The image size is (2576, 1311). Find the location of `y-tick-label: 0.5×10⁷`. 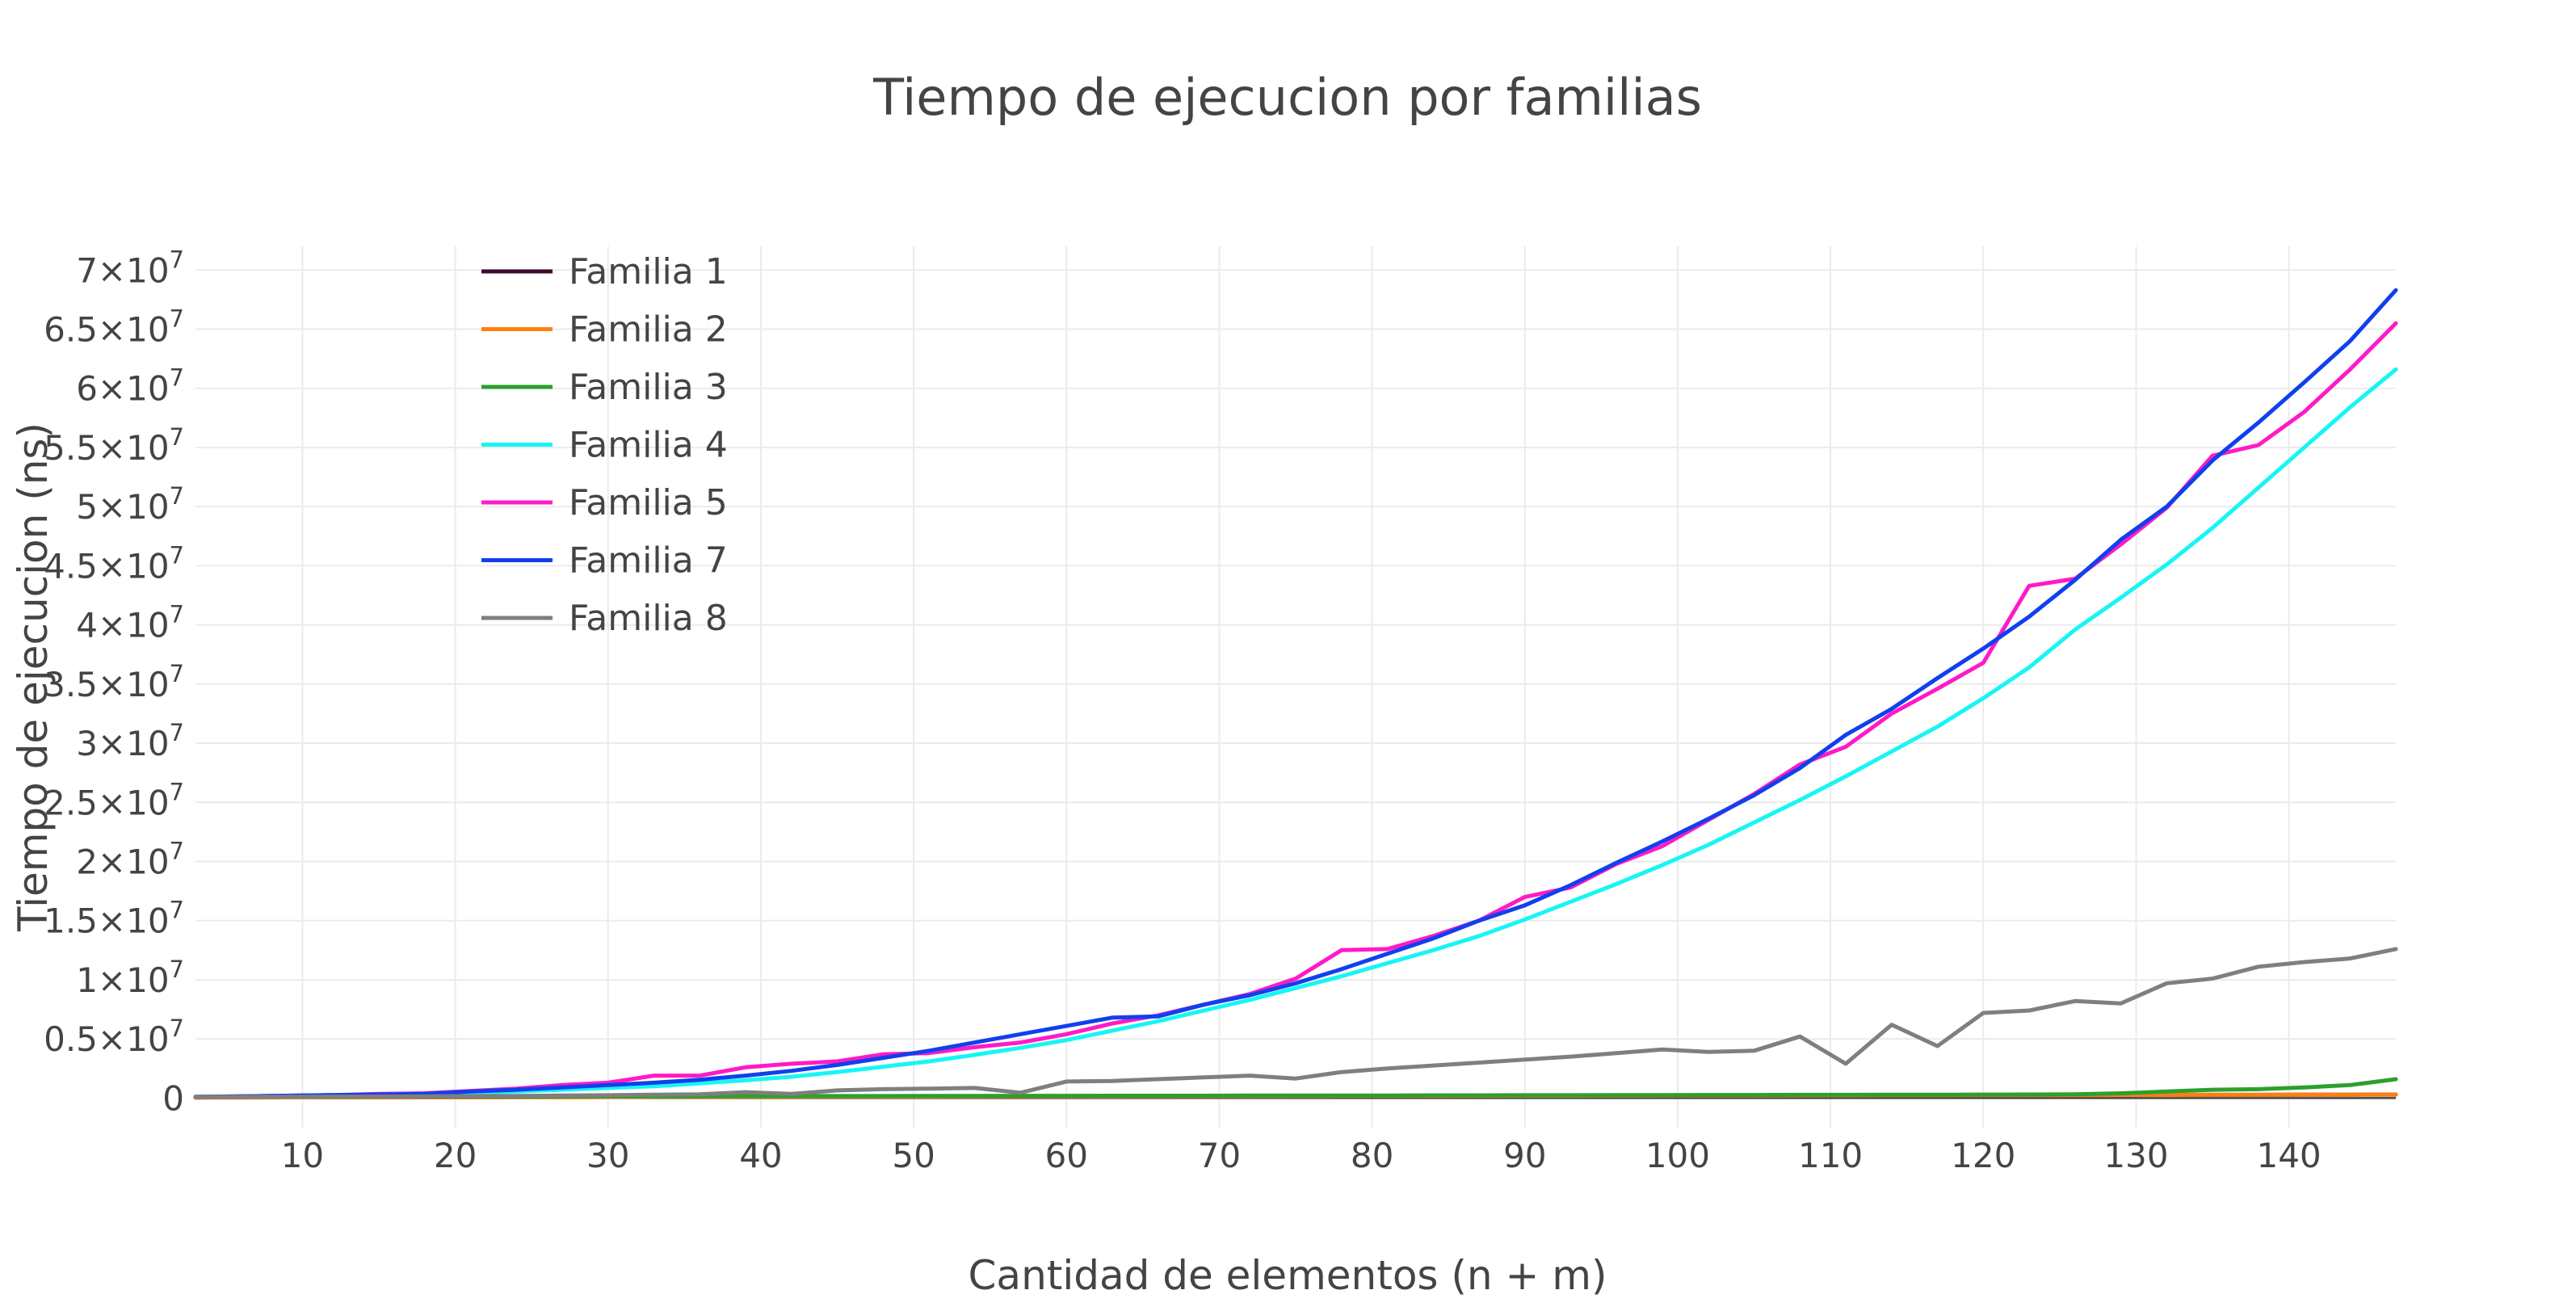

y-tick-label: 0.5×10⁷ is located at coordinates (114, 1037).